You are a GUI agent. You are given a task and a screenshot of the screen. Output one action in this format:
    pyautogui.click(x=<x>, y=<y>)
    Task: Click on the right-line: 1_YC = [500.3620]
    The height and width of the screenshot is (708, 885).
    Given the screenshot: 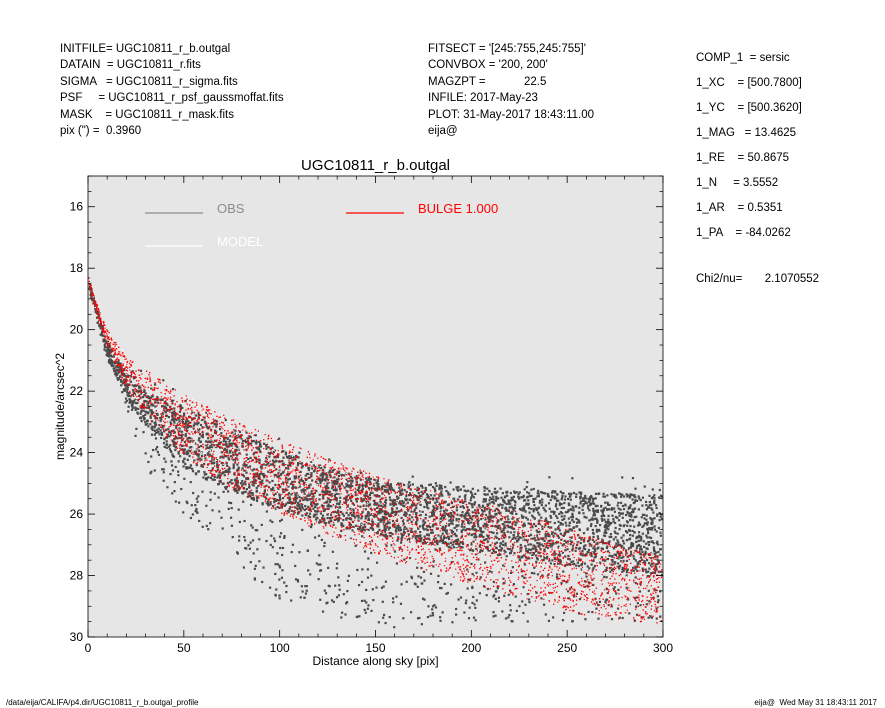 What is the action you would take?
    pyautogui.click(x=749, y=108)
    